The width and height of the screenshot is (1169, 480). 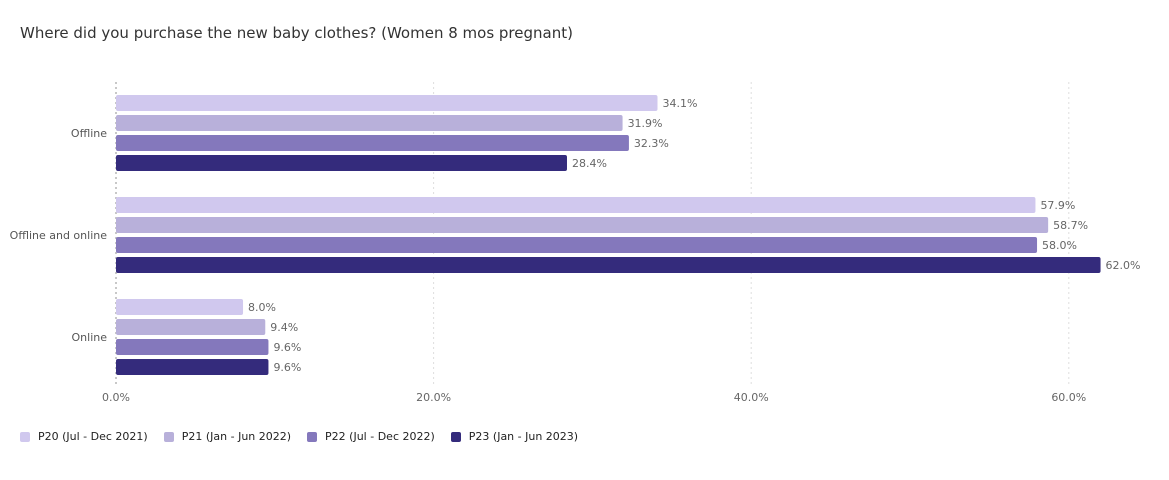 What do you see at coordinates (284, 327) in the screenshot?
I see `data-label: 9.4%` at bounding box center [284, 327].